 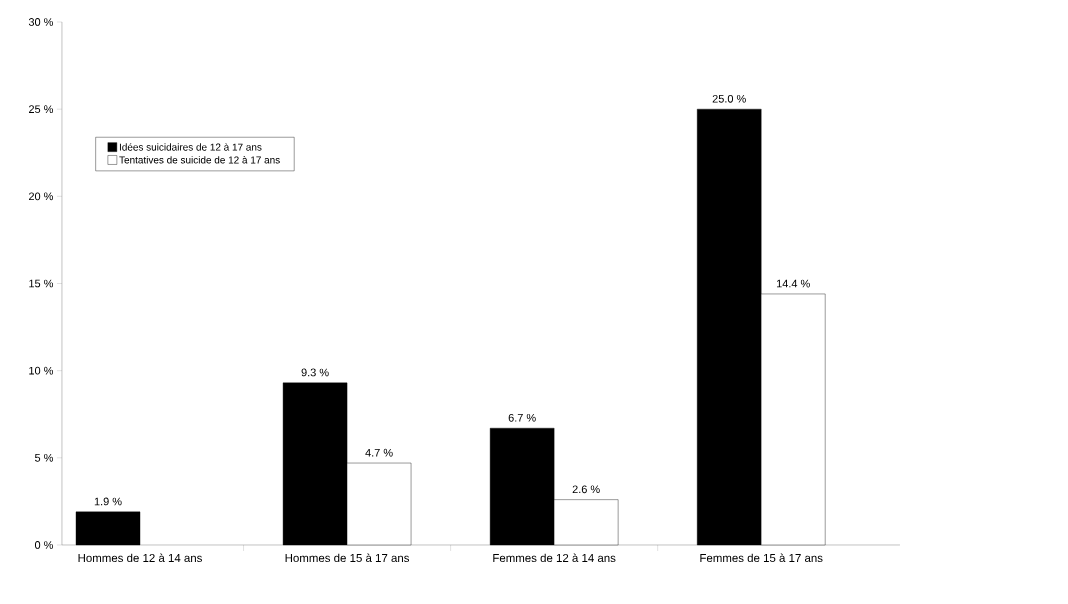 What do you see at coordinates (729, 98) in the screenshot?
I see `data-label: 25.0 %` at bounding box center [729, 98].